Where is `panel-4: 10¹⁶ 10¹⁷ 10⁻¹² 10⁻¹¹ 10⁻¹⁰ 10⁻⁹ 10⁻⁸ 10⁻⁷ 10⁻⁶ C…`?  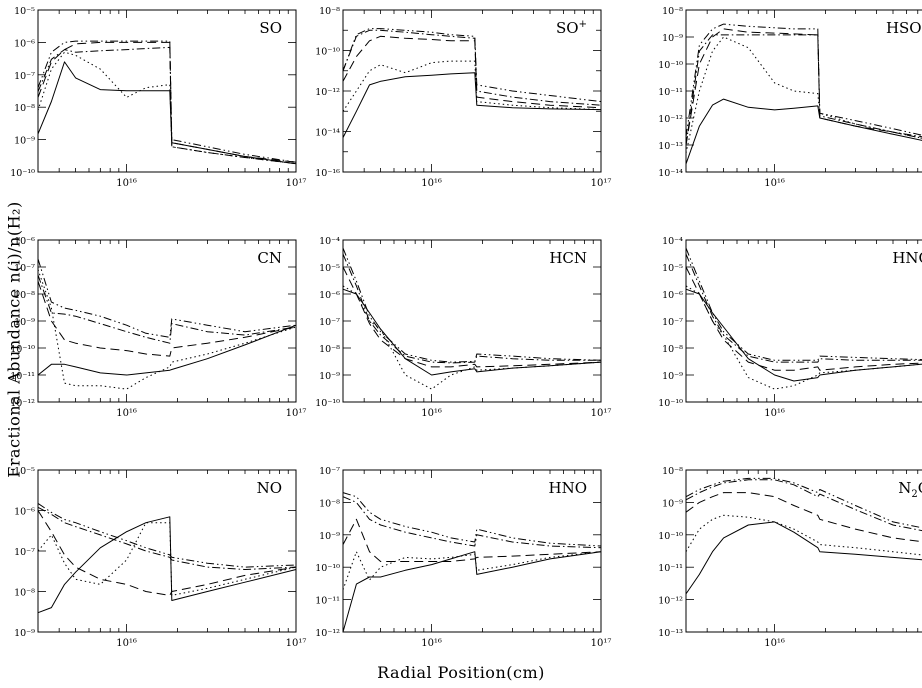 panel-4: 10¹⁶ 10¹⁷ 10⁻¹² 10⁻¹¹ 10⁻¹⁰ 10⁻⁹ 10⁻⁸ 10⁻⁷ 10⁻⁶ C… is located at coordinates (158, 327).